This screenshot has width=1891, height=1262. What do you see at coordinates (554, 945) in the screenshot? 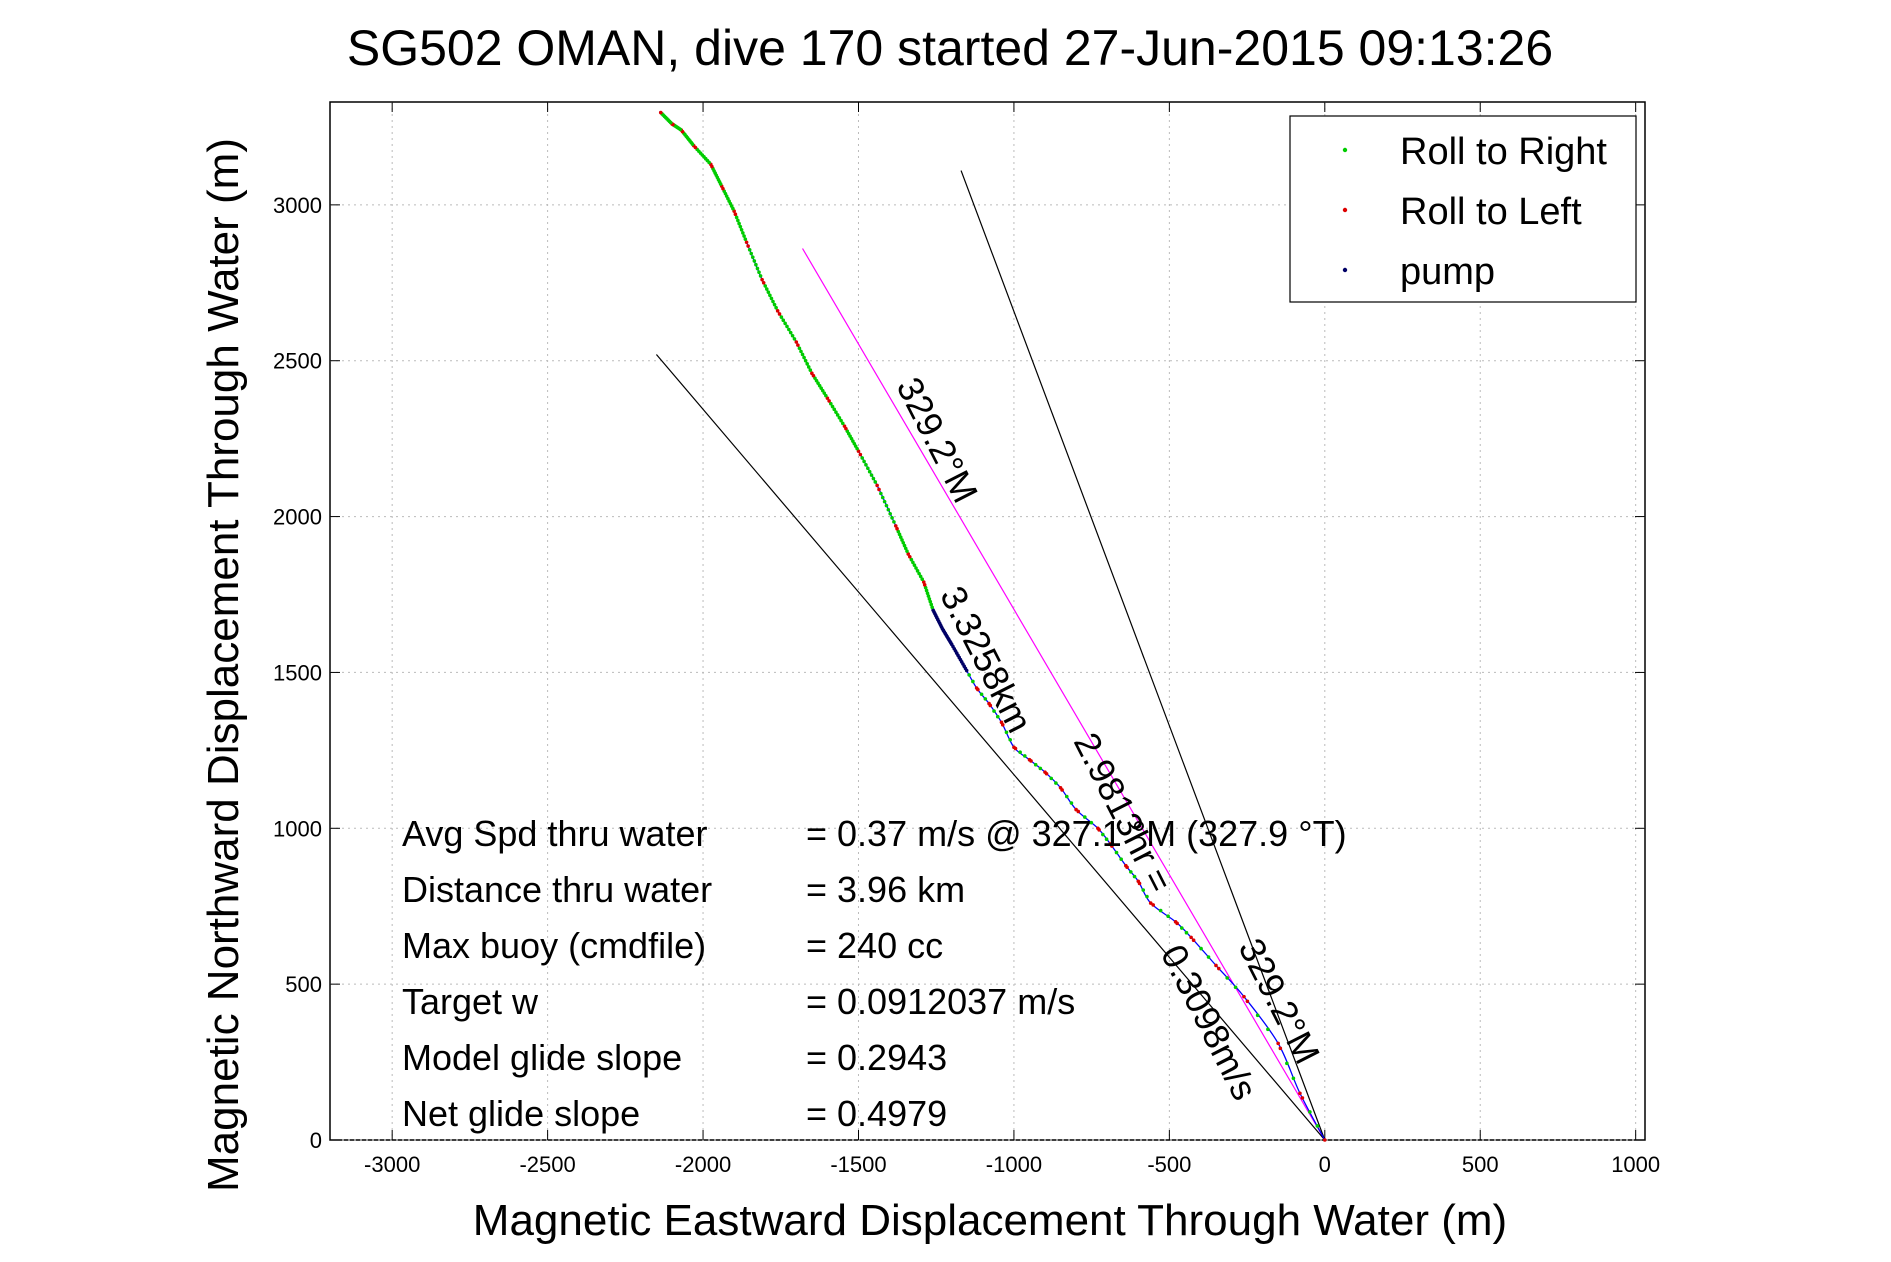
I see `stat-label: Max buoy (cmdfile)` at bounding box center [554, 945].